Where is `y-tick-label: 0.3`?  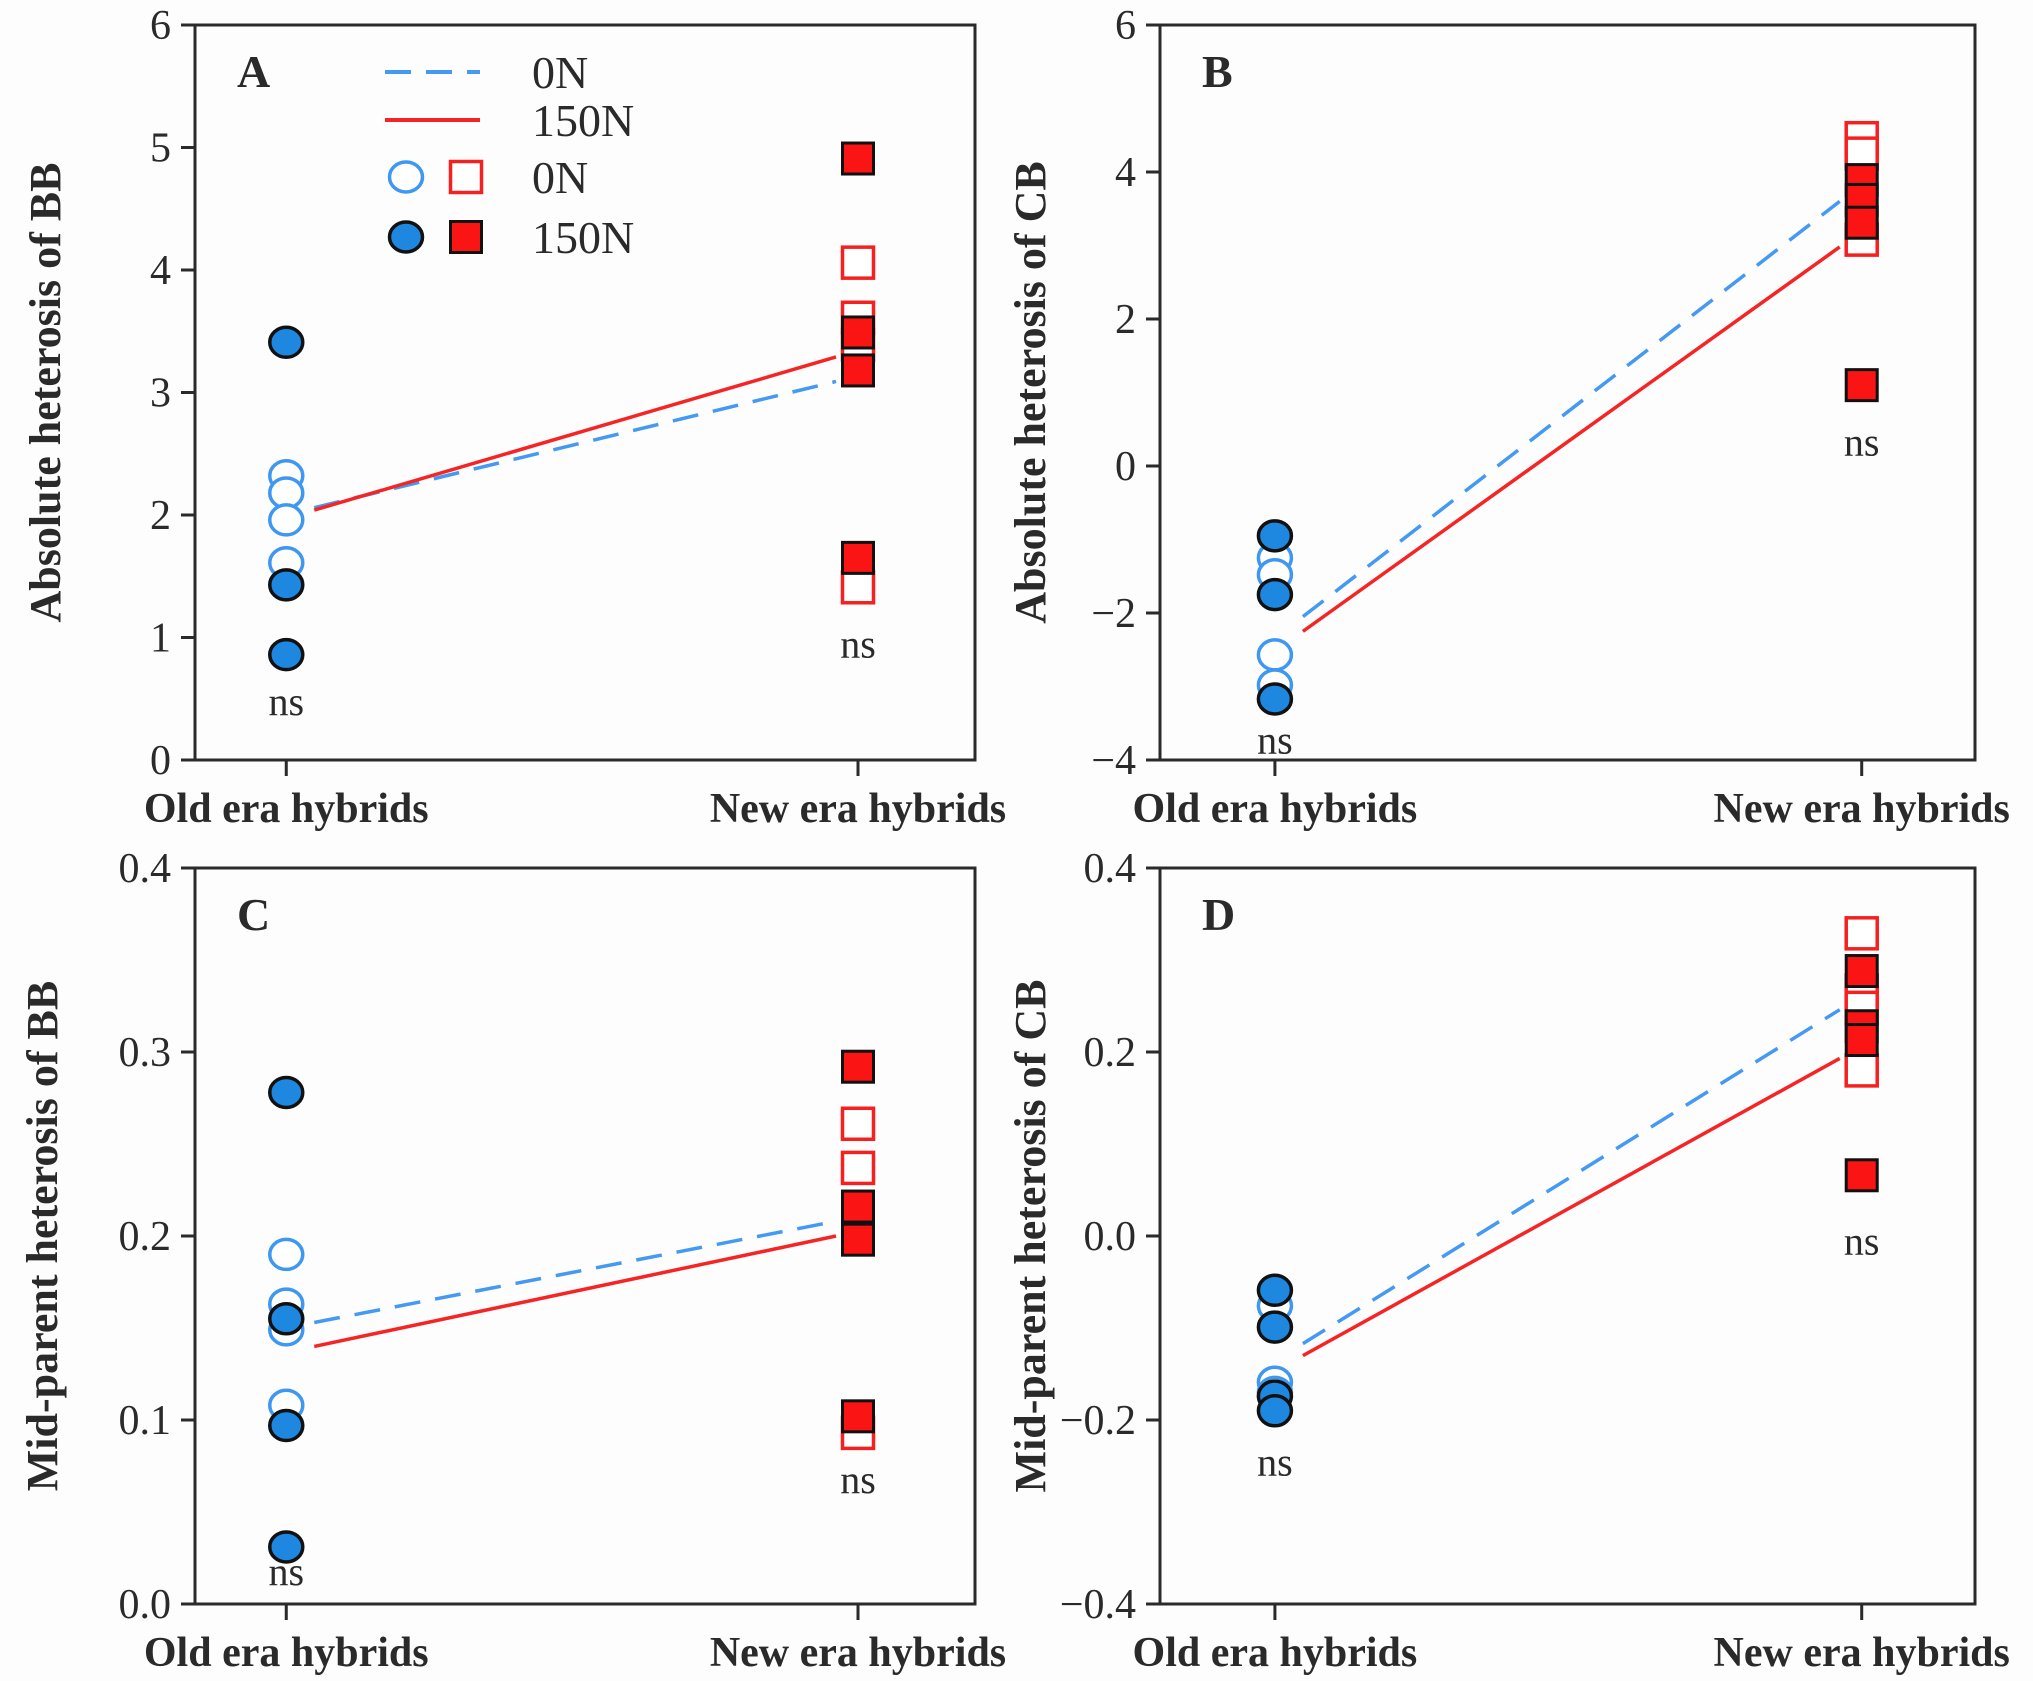
y-tick-label: 0.3 is located at coordinates (145, 1053).